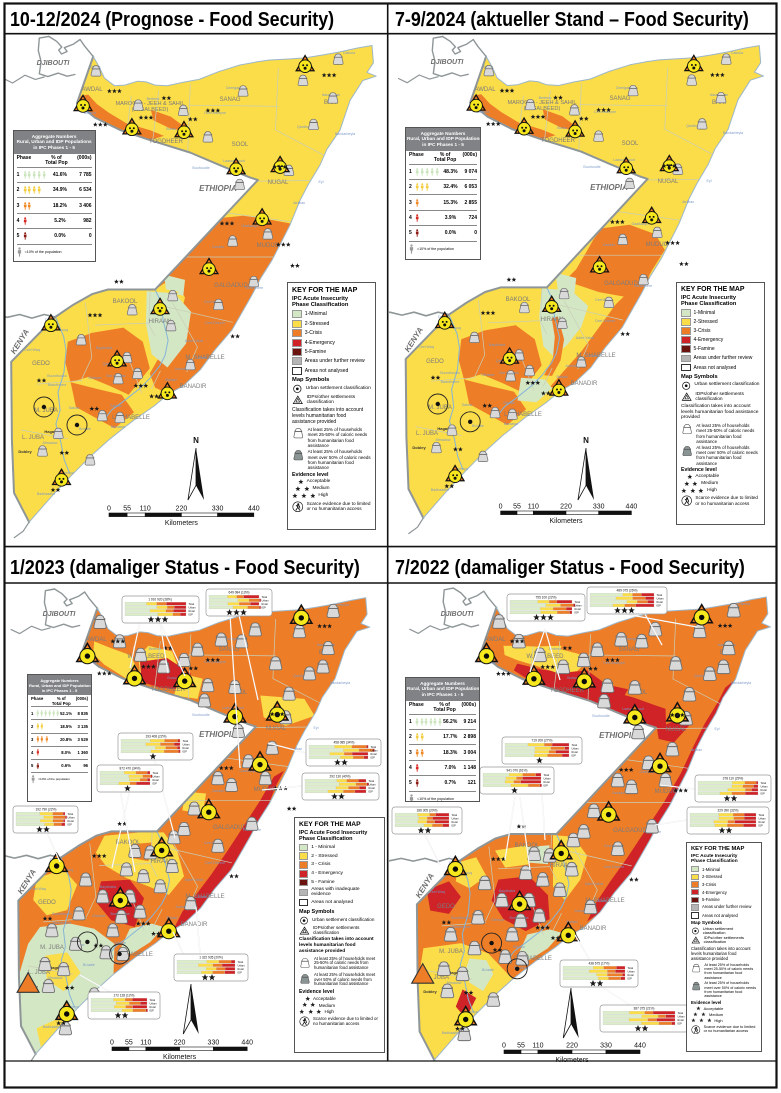 The width and height of the screenshot is (781, 1093). Describe the element at coordinates (120, 943) in the screenshot. I see `svg-text: Sablale` at that location.